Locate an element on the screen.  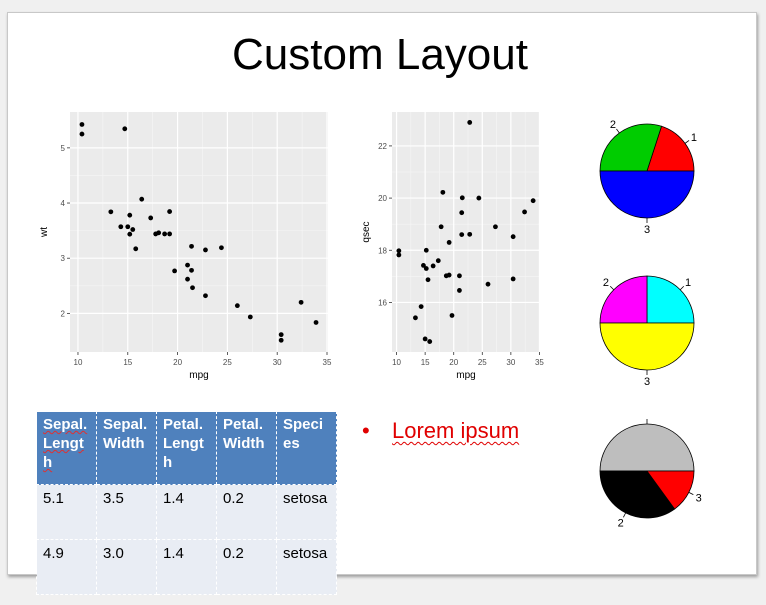
header-sepal-length: Sepal.Length is located at coordinates (66, 448).